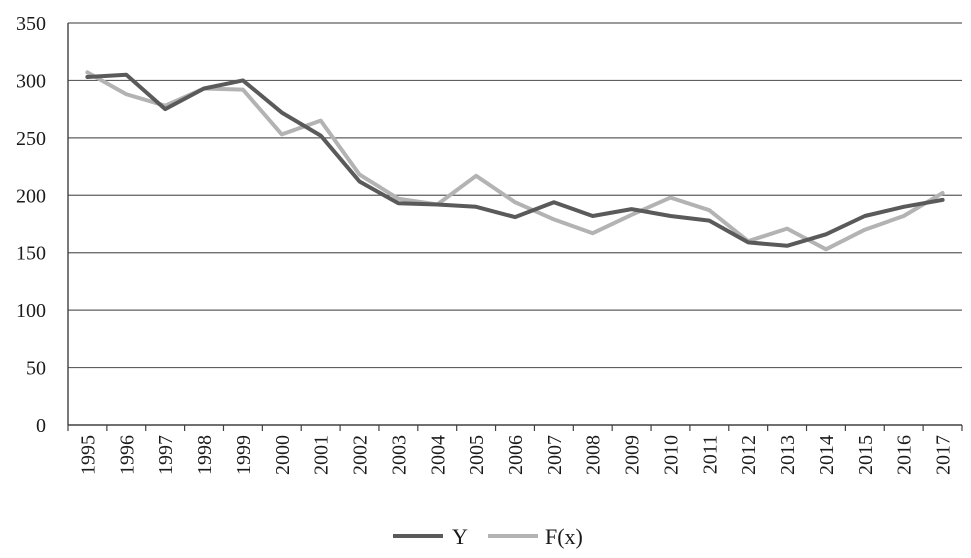  I want to click on x-tick-label: 1999, so click(244, 455).